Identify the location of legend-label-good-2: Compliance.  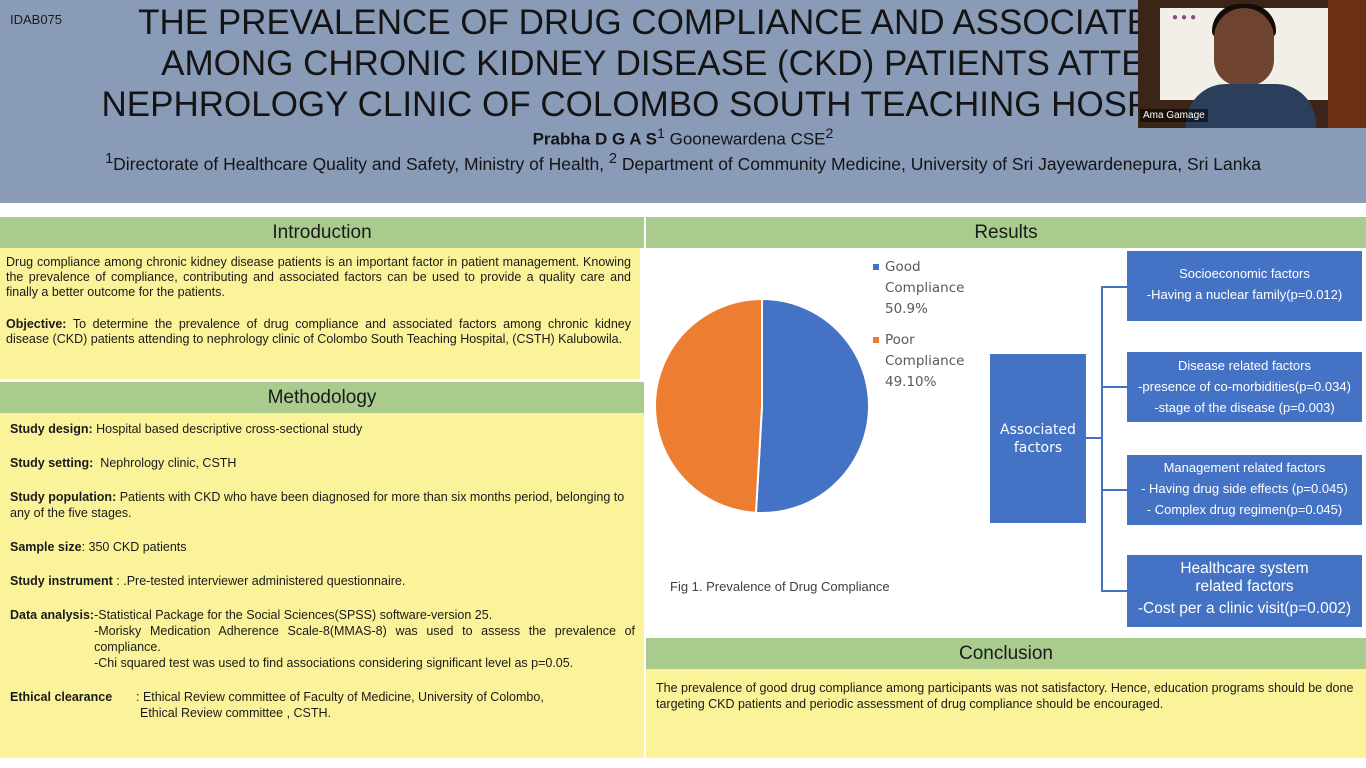
(925, 288).